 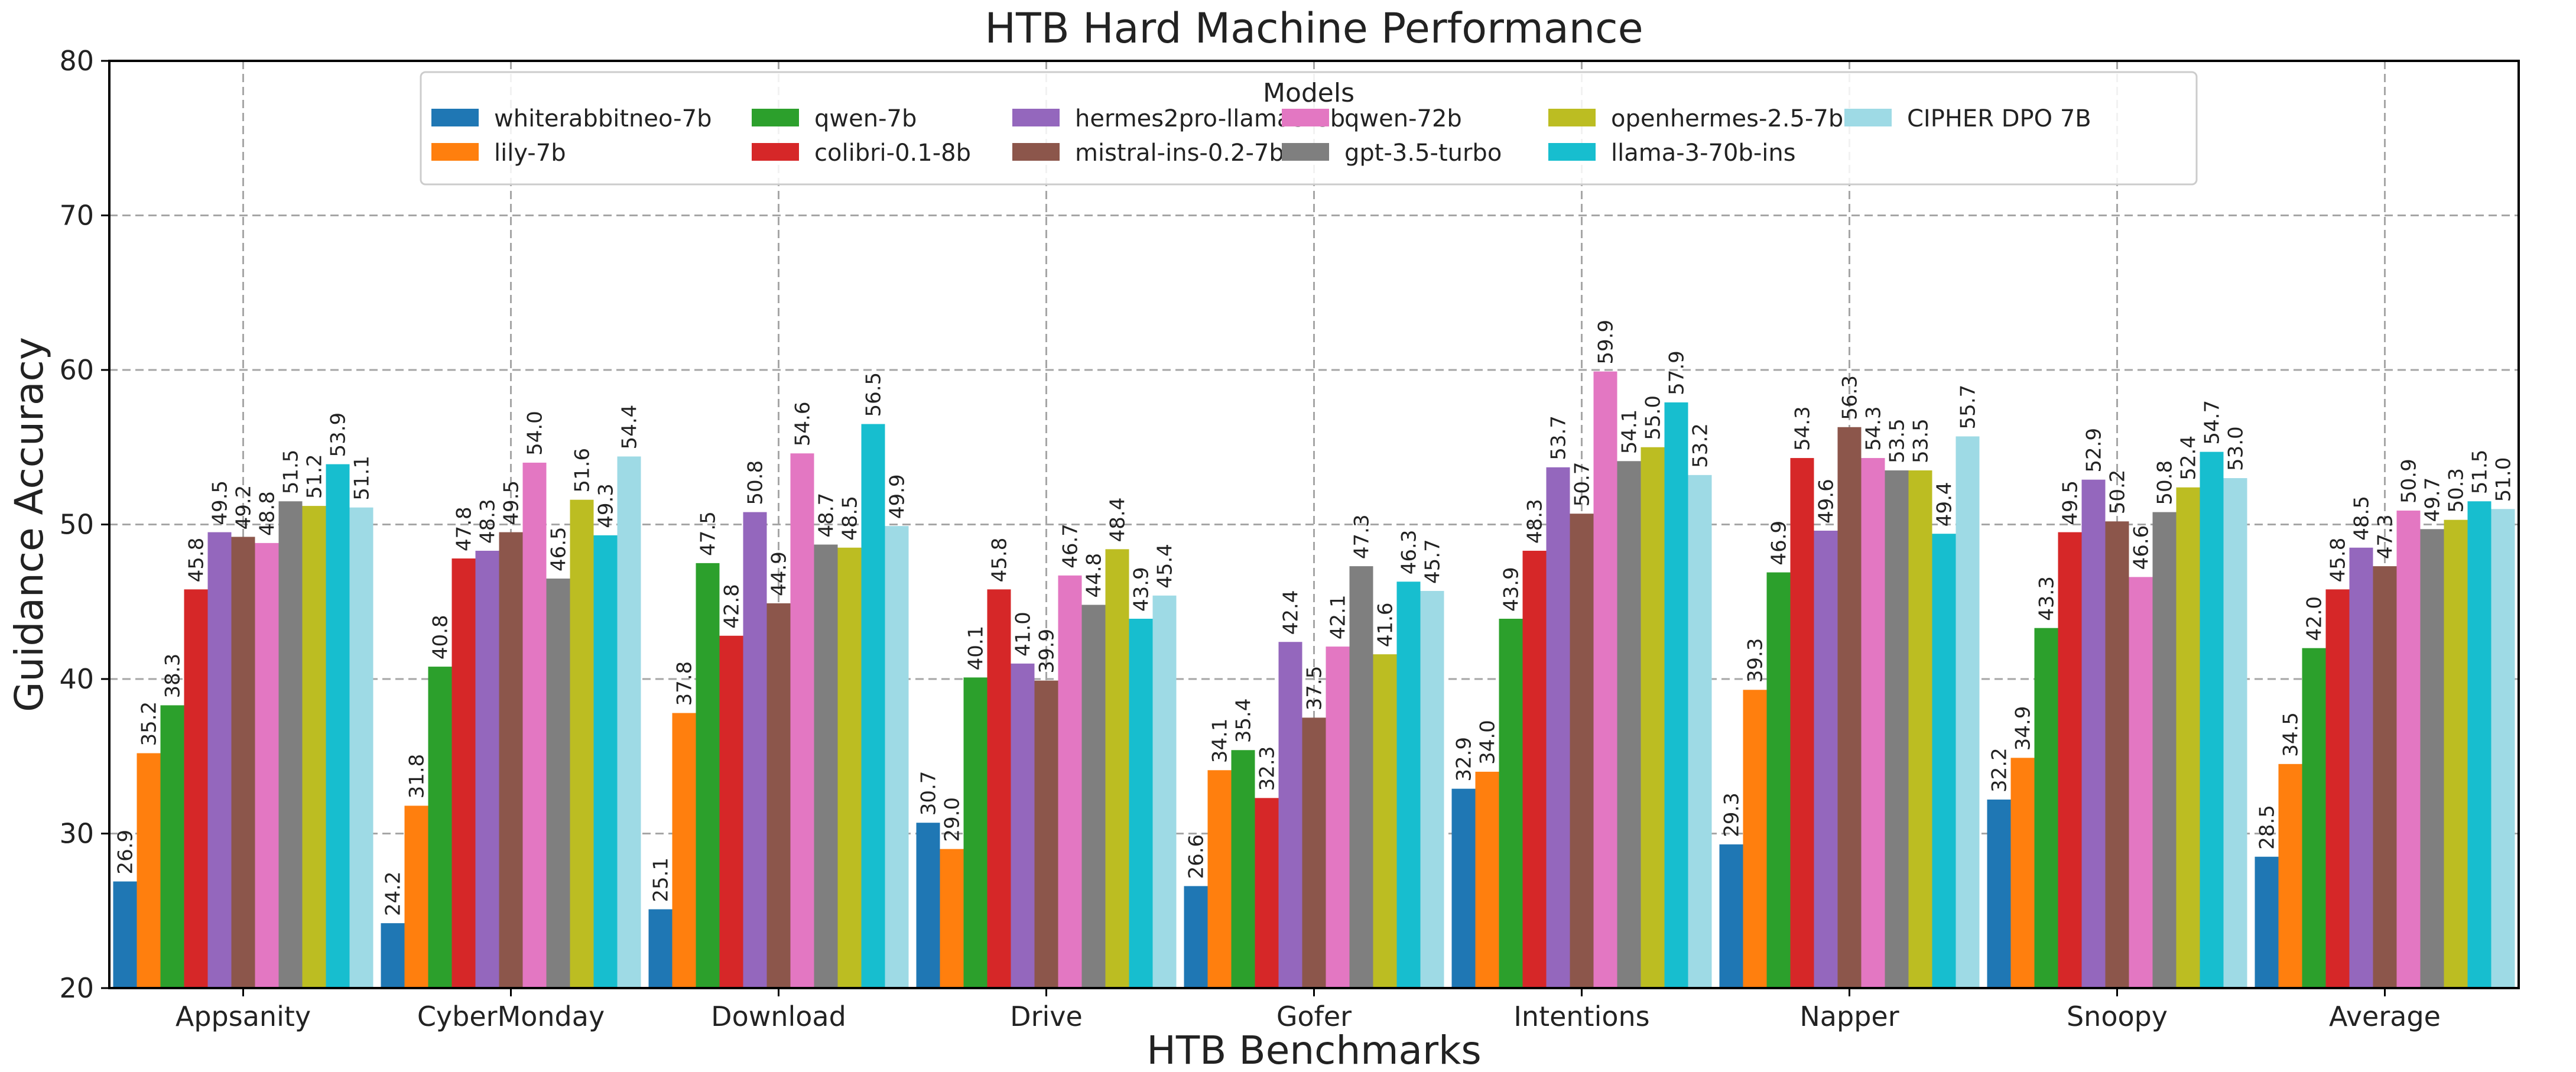 What do you see at coordinates (661, 879) in the screenshot?
I see `data-label: 25.1` at bounding box center [661, 879].